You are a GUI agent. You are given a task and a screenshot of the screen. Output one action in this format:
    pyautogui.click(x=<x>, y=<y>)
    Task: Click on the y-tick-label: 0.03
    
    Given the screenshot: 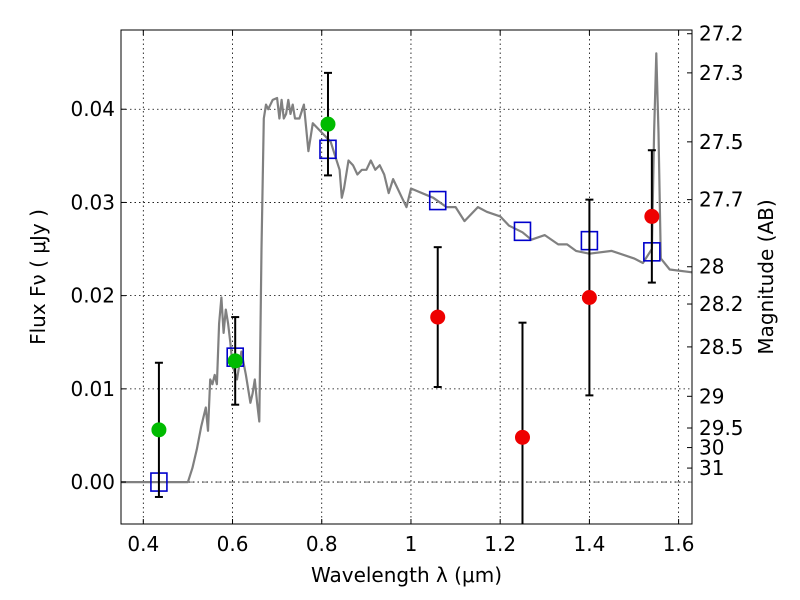 What is the action you would take?
    pyautogui.click(x=92, y=202)
    